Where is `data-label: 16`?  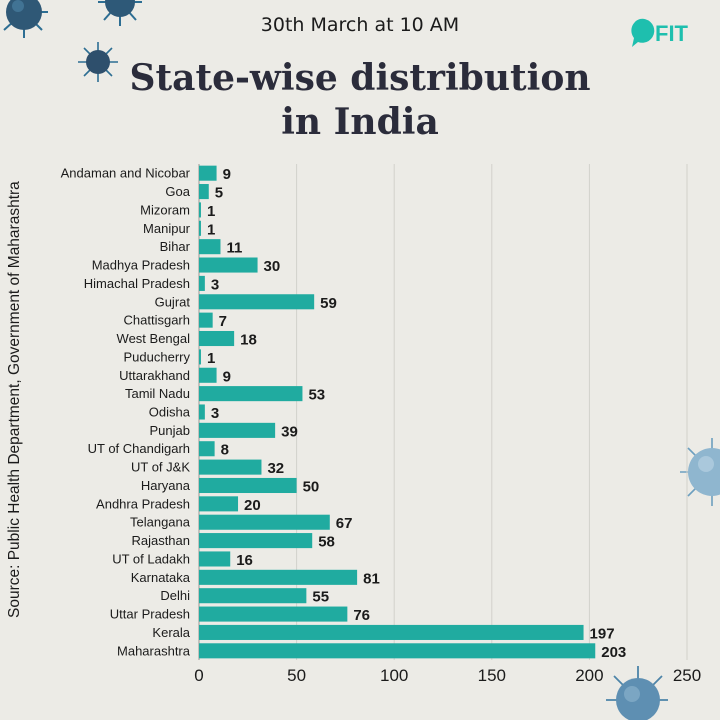 data-label: 16 is located at coordinates (244, 560).